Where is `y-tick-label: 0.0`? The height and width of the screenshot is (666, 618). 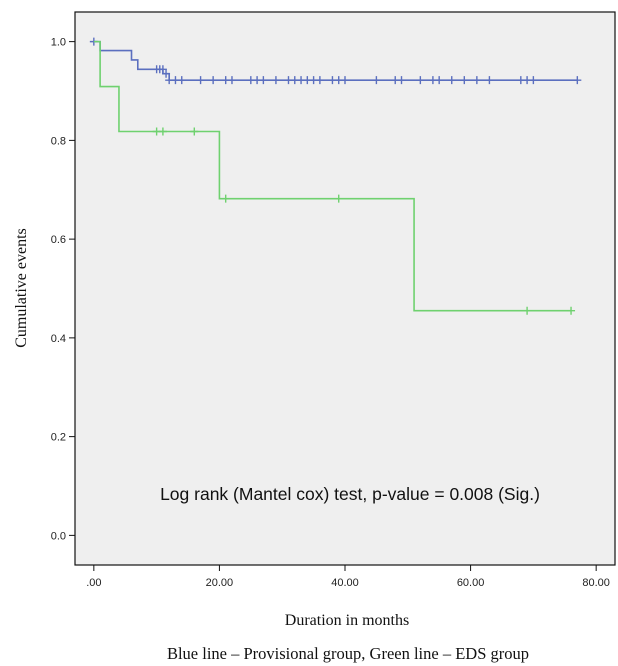 y-tick-label: 0.0 is located at coordinates (58, 536).